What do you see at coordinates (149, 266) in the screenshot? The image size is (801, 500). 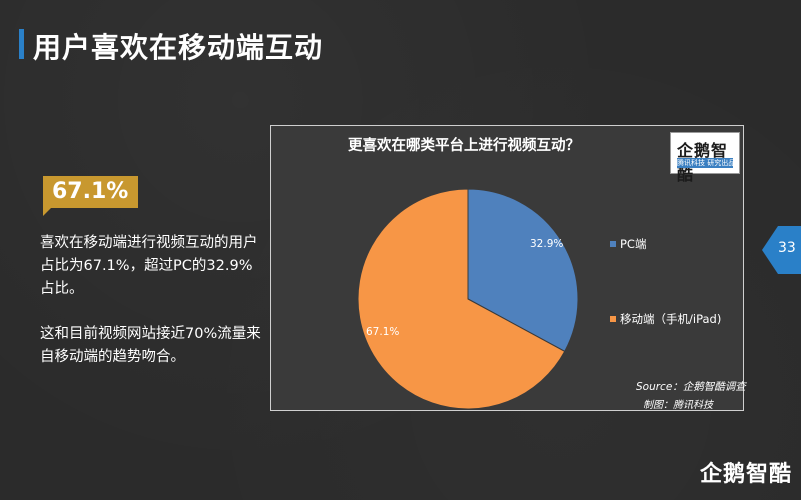 I see `description-paragraph-1: 喜欢在移动端进行视频互动的用户占比为67.1%，超过PC的32.9%占比。` at bounding box center [149, 266].